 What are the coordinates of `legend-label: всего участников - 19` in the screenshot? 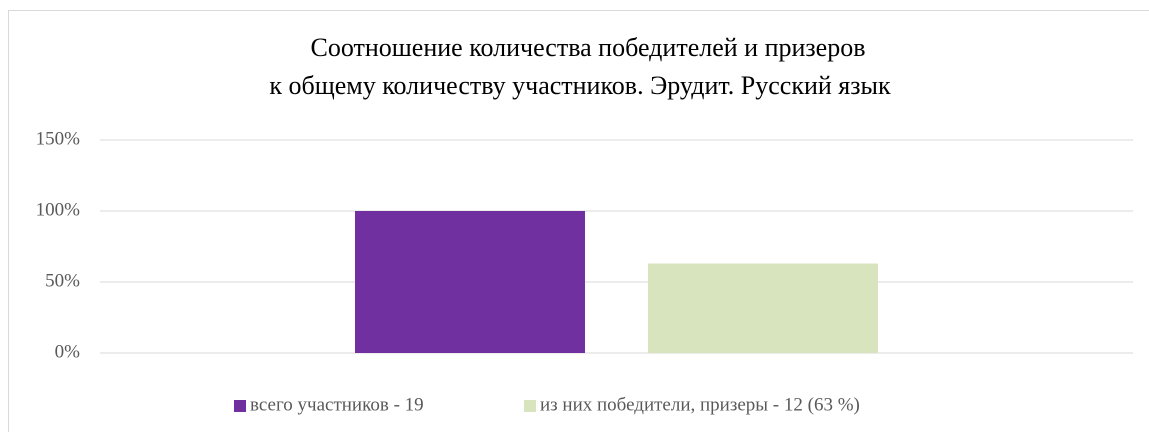 It's located at (337, 404).